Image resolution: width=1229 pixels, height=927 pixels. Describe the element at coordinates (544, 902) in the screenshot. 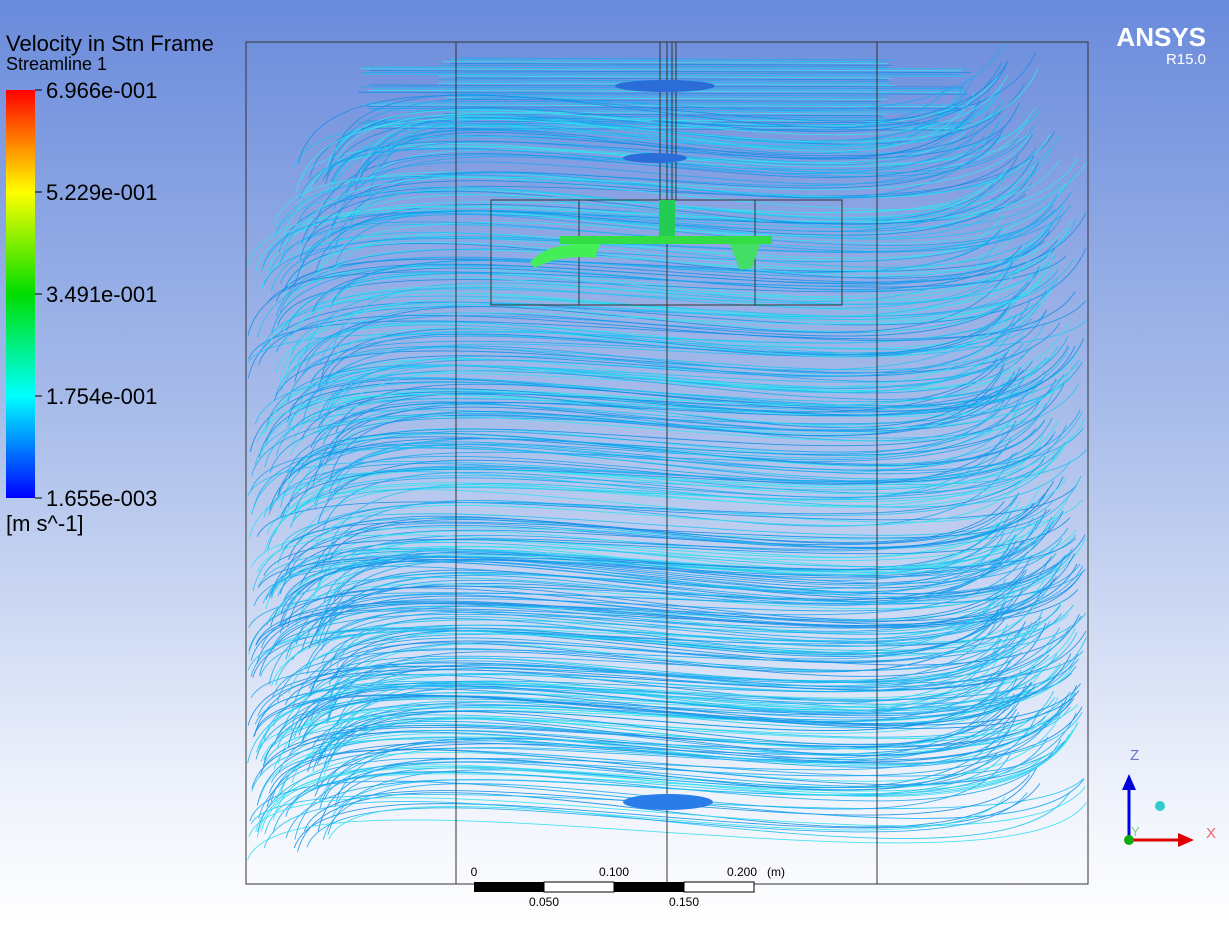

I see `scale-label: 0.050` at that location.